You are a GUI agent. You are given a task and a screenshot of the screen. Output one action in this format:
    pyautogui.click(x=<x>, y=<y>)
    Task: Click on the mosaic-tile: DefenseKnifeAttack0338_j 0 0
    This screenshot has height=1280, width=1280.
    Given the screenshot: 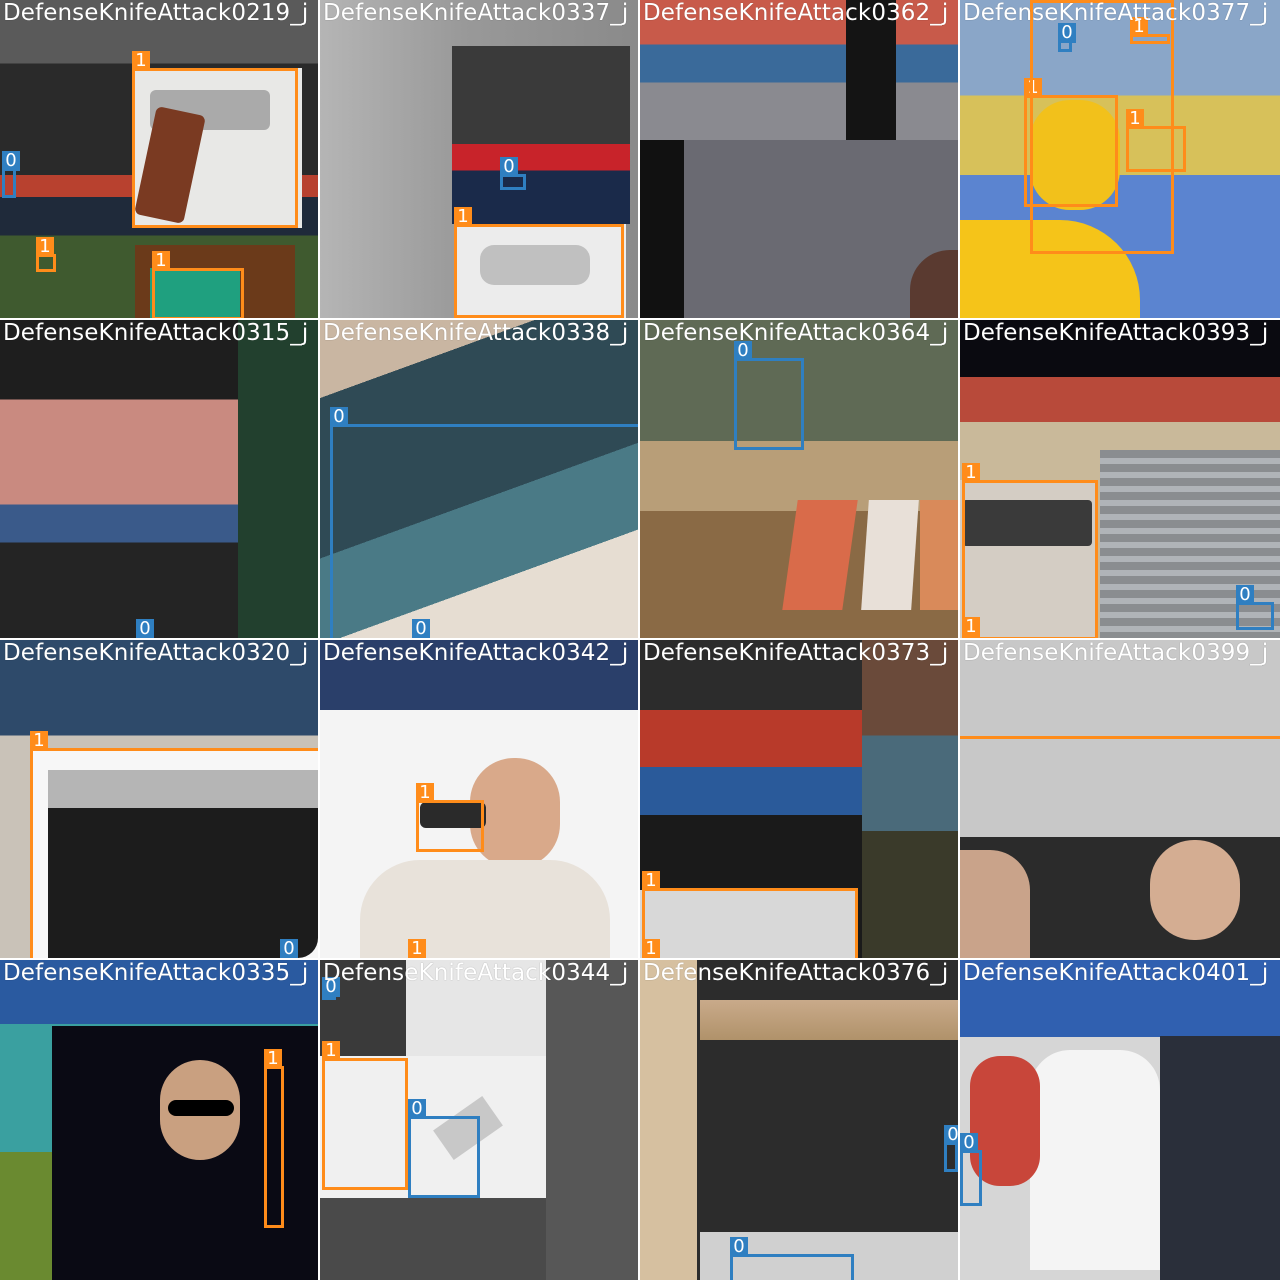 What is the action you would take?
    pyautogui.click(x=479, y=479)
    